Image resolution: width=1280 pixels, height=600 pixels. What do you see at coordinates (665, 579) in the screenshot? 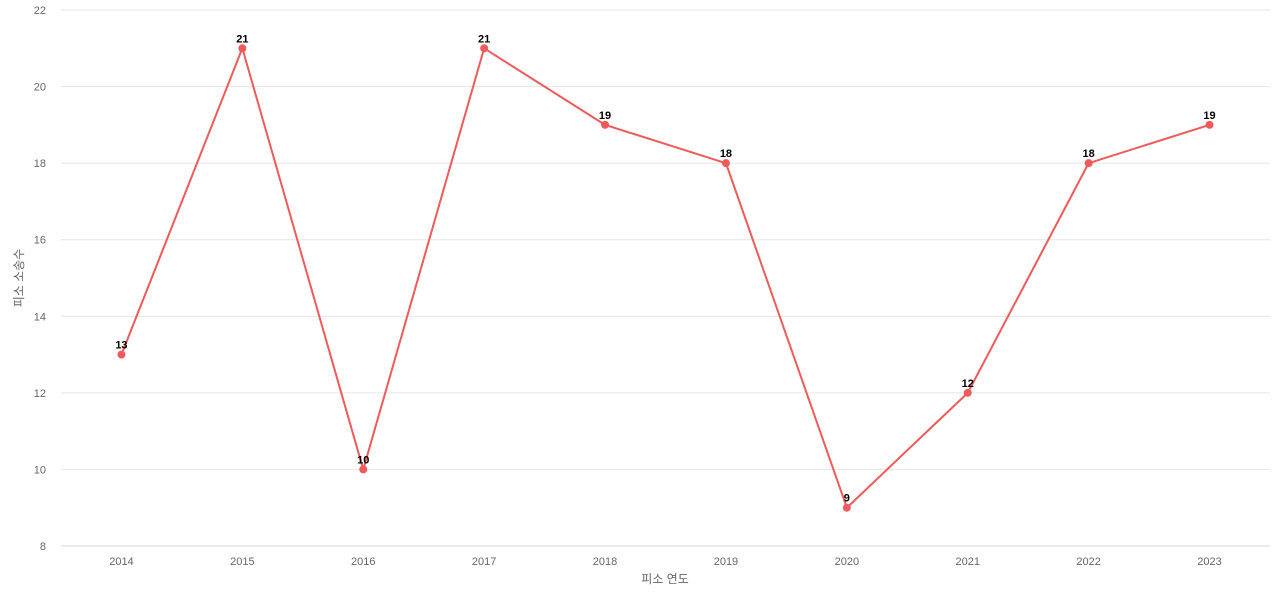
I see `x-axis-title: 피소 연도` at bounding box center [665, 579].